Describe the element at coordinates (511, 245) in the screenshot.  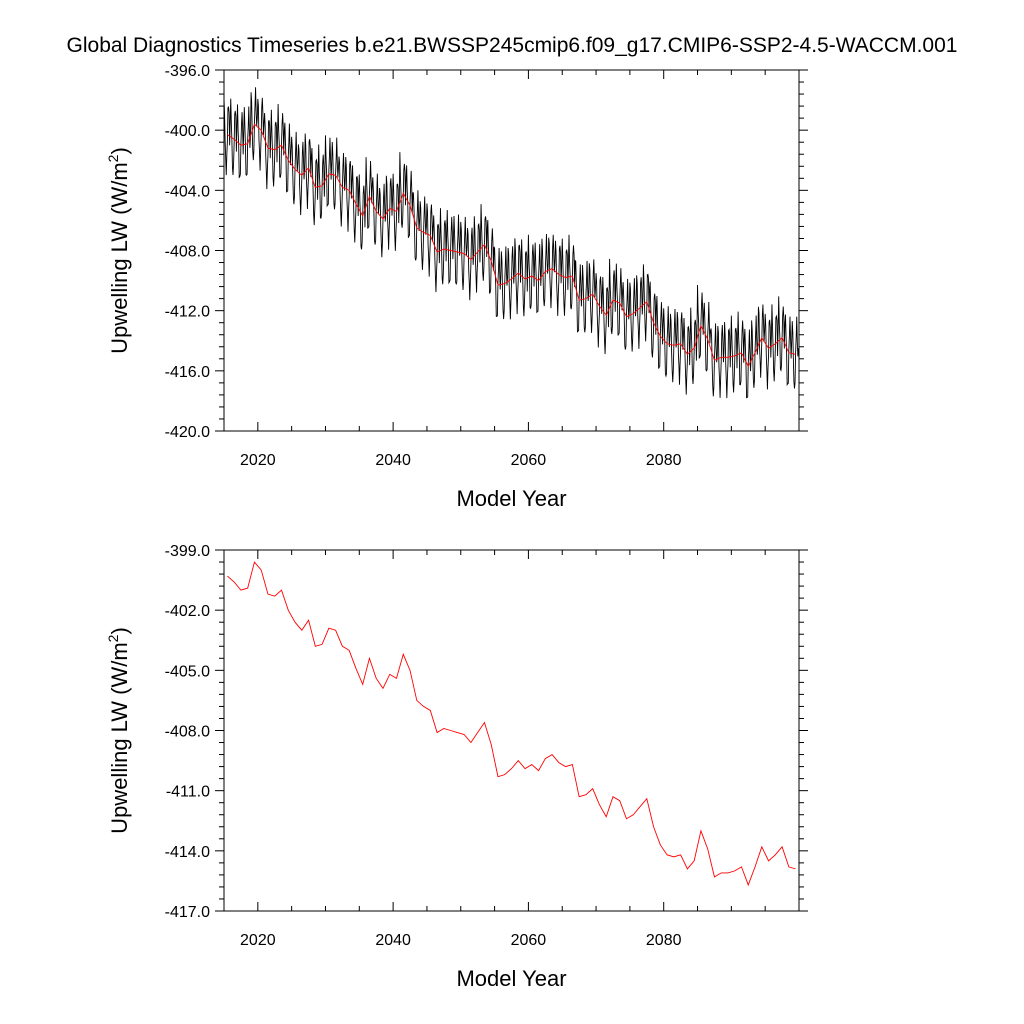
I see `annual-mean-series-line` at that location.